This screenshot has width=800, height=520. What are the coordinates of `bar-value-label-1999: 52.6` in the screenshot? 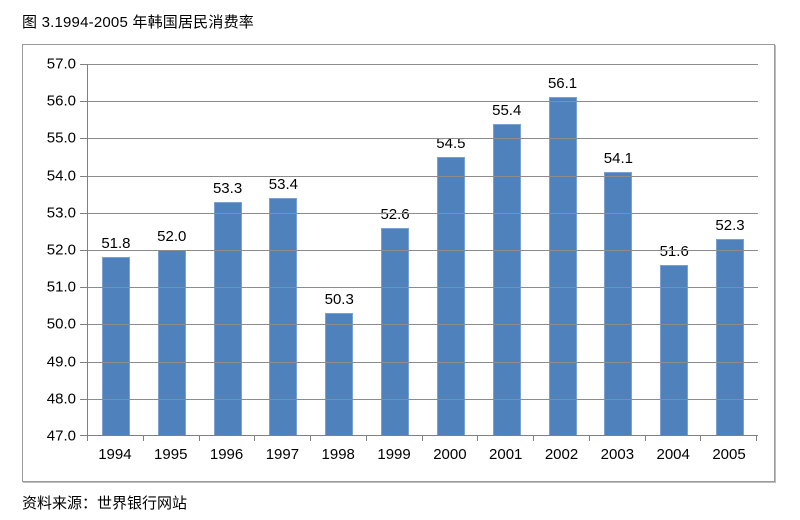 It's located at (395, 214).